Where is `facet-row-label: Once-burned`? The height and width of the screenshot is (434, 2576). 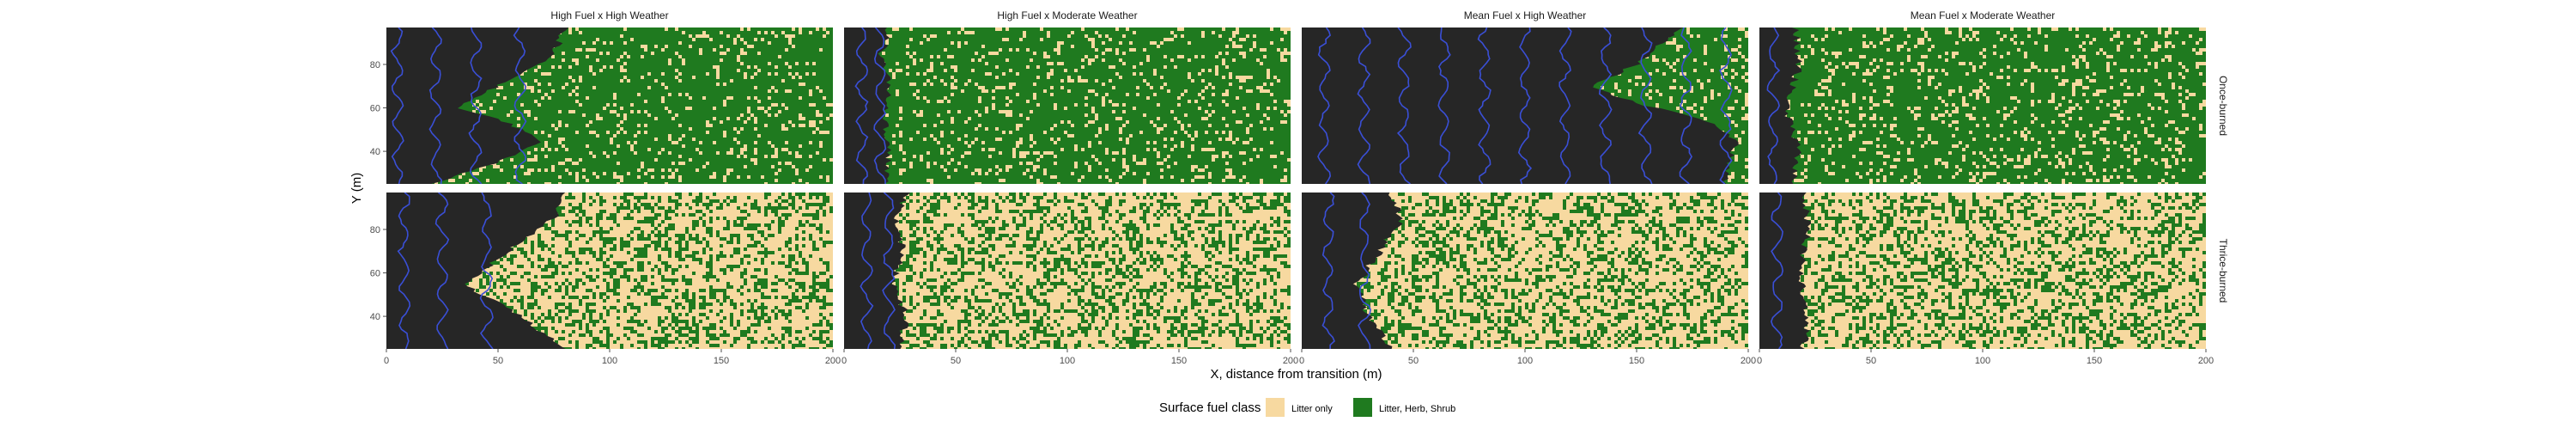
facet-row-label: Once-burned is located at coordinates (2223, 106).